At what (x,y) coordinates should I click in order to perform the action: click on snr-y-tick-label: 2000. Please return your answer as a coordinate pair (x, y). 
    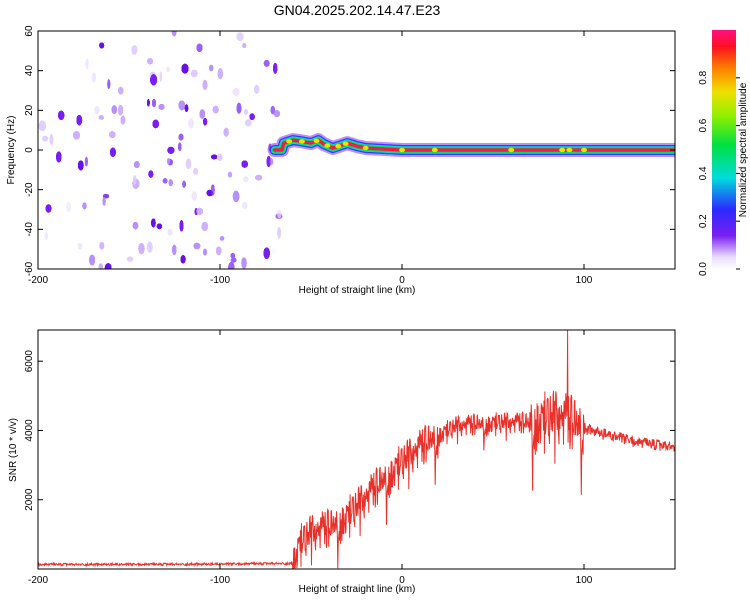
    Looking at the image, I should click on (29, 499).